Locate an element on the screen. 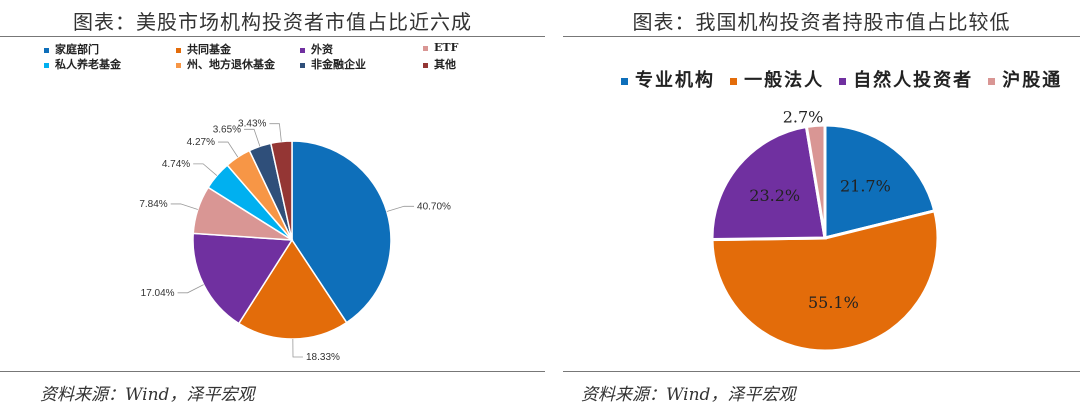 The height and width of the screenshot is (413, 1080). slice-value-label: 18.33% is located at coordinates (323, 357).